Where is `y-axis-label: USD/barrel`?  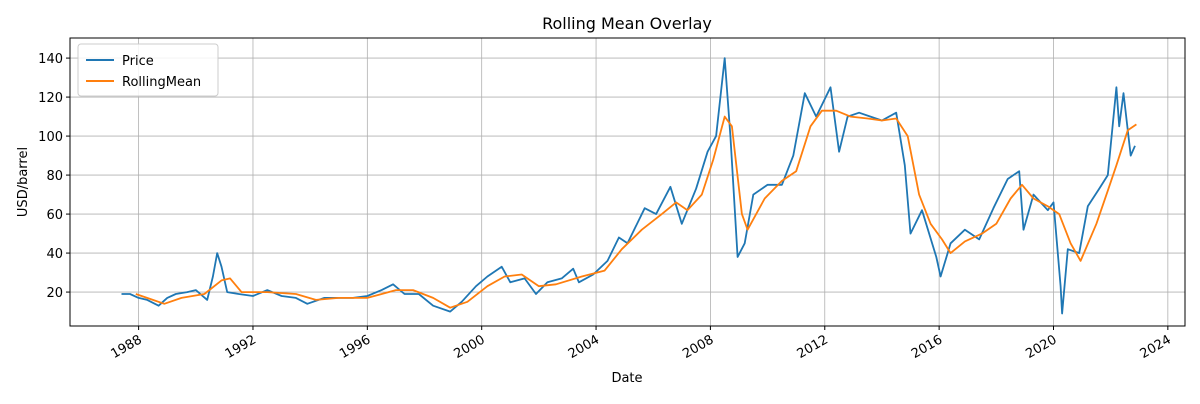
y-axis-label: USD/barrel is located at coordinates (23, 182).